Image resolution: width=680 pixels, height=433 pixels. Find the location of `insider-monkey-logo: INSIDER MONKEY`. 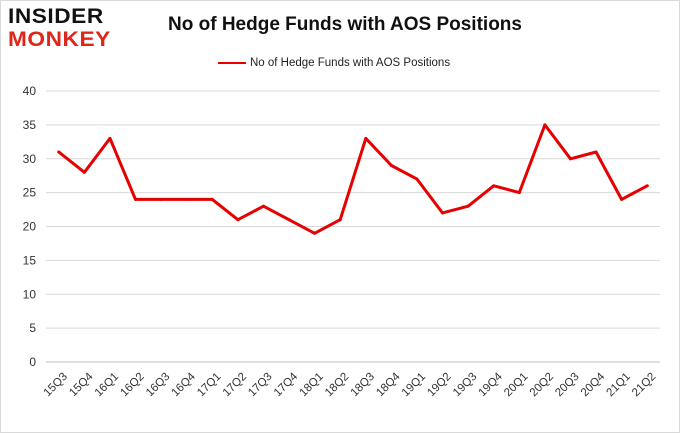

insider-monkey-logo: INSIDER MONKEY is located at coordinates (68, 31).